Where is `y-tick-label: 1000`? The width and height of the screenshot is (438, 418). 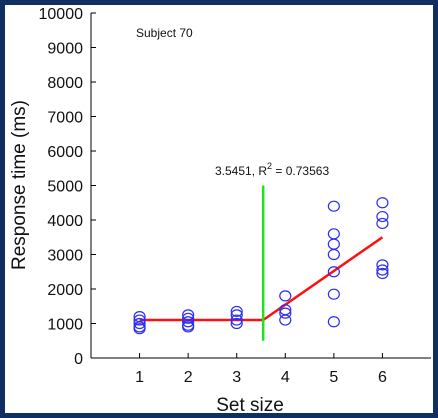 y-tick-label: 1000 is located at coordinates (65, 325).